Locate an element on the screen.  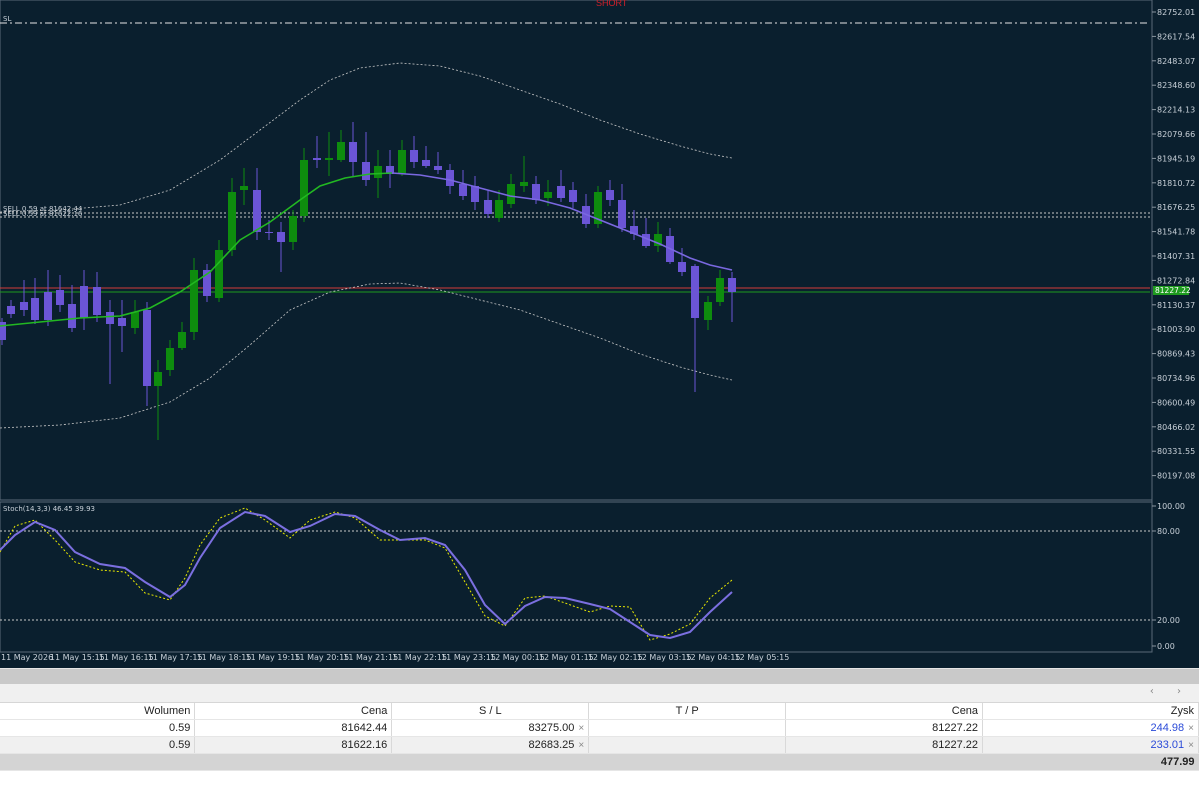
current-price-label: 81227.22 is located at coordinates (1173, 290).